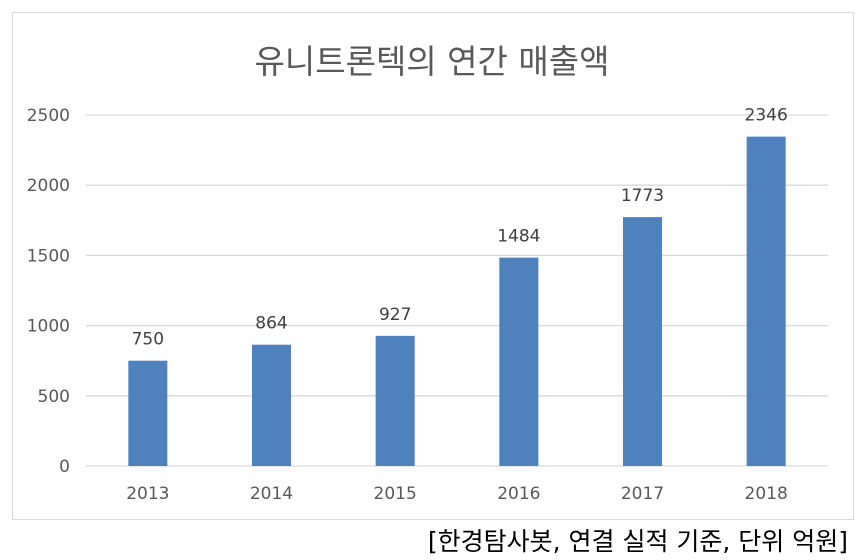  What do you see at coordinates (518, 237) in the screenshot?
I see `data-label: 1484` at bounding box center [518, 237].